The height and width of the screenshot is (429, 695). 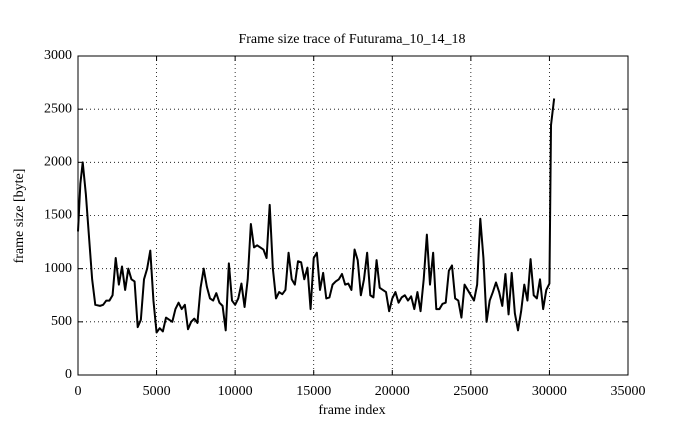 I want to click on y-tick-label: 2000, so click(x=58, y=162).